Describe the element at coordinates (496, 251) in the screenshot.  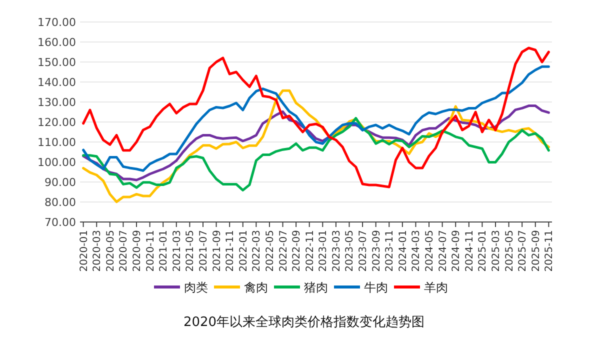
I see `x-tick-label: 2025-03` at that location.